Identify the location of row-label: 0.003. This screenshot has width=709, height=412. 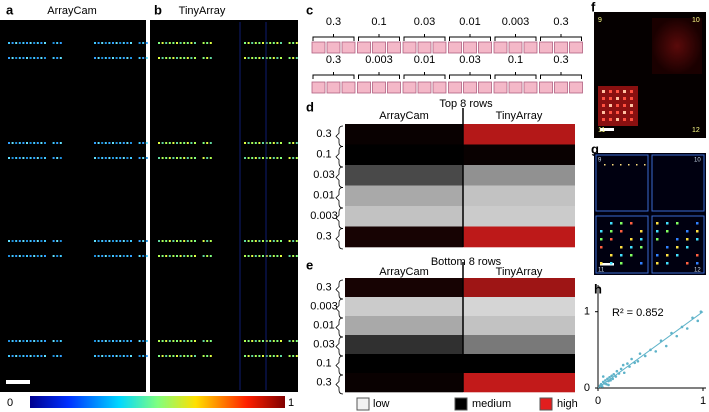
(324, 216).